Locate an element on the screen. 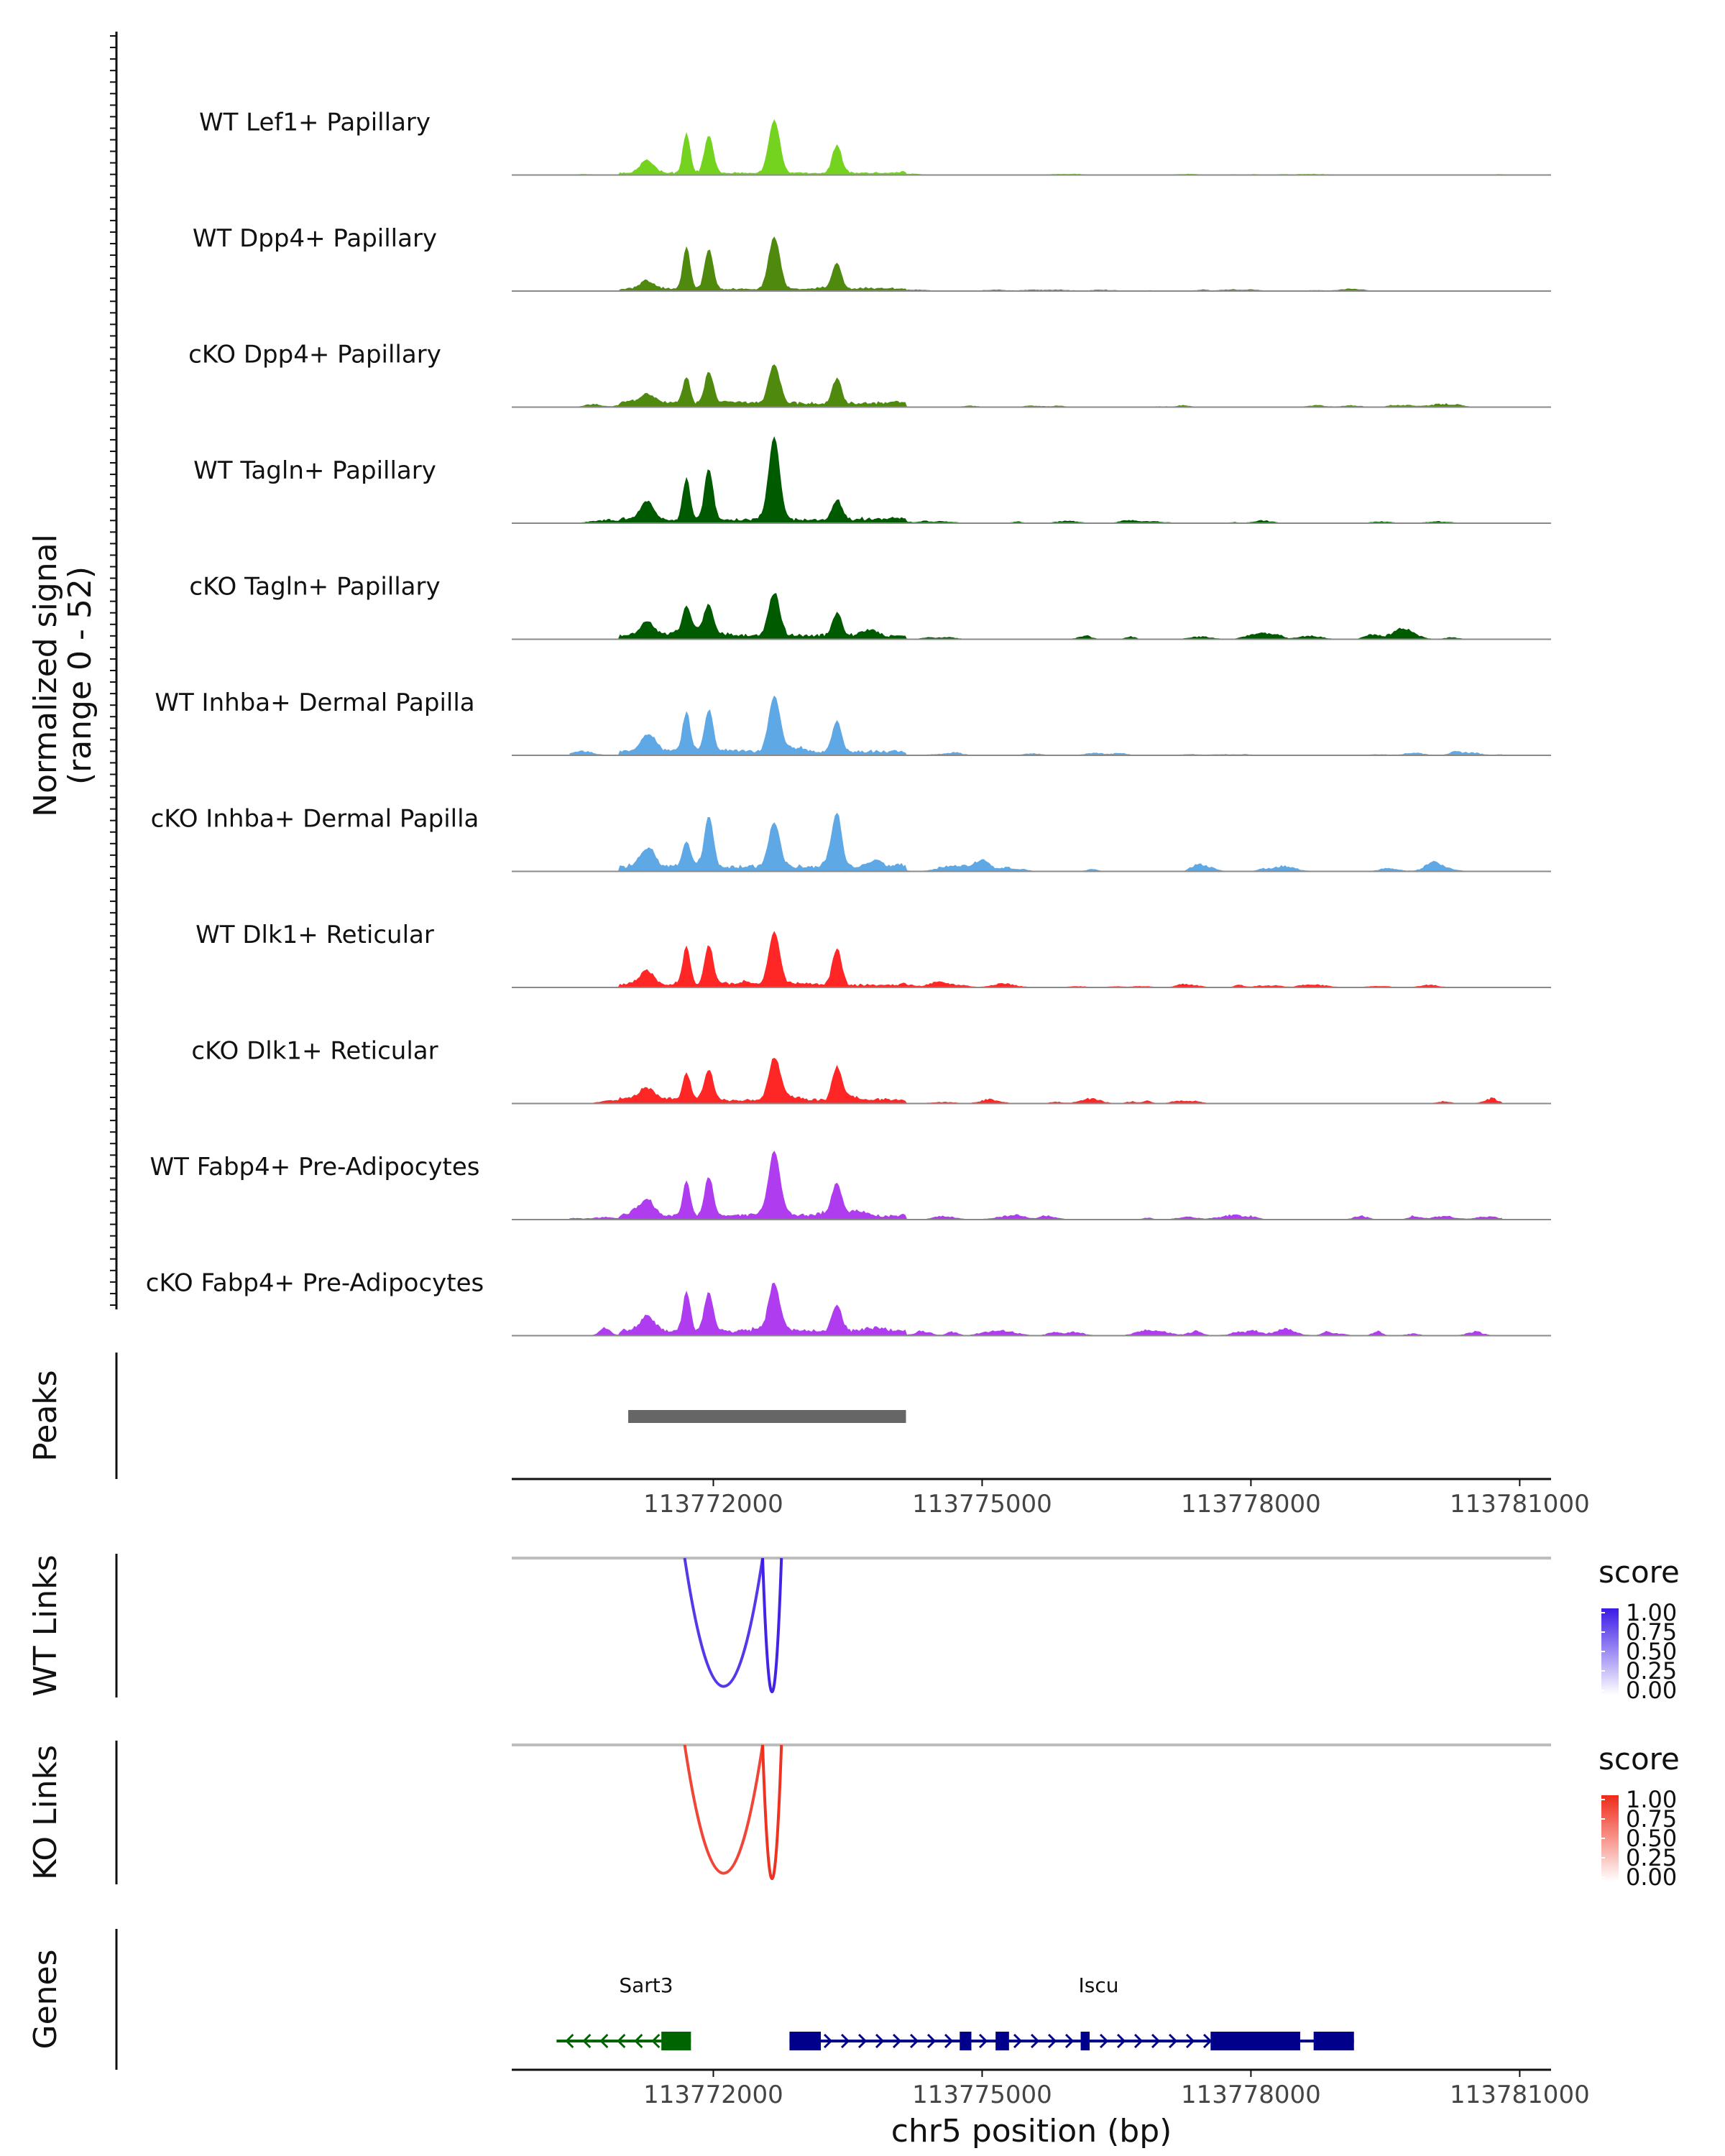 This screenshot has height=2156, width=1725. track-label-1: WT Lef1+ Papillary is located at coordinates (315, 123).